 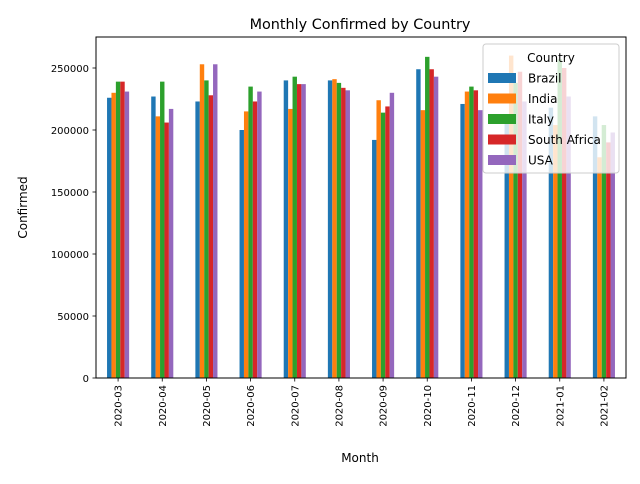 I want to click on legend-box, so click(x=551, y=108).